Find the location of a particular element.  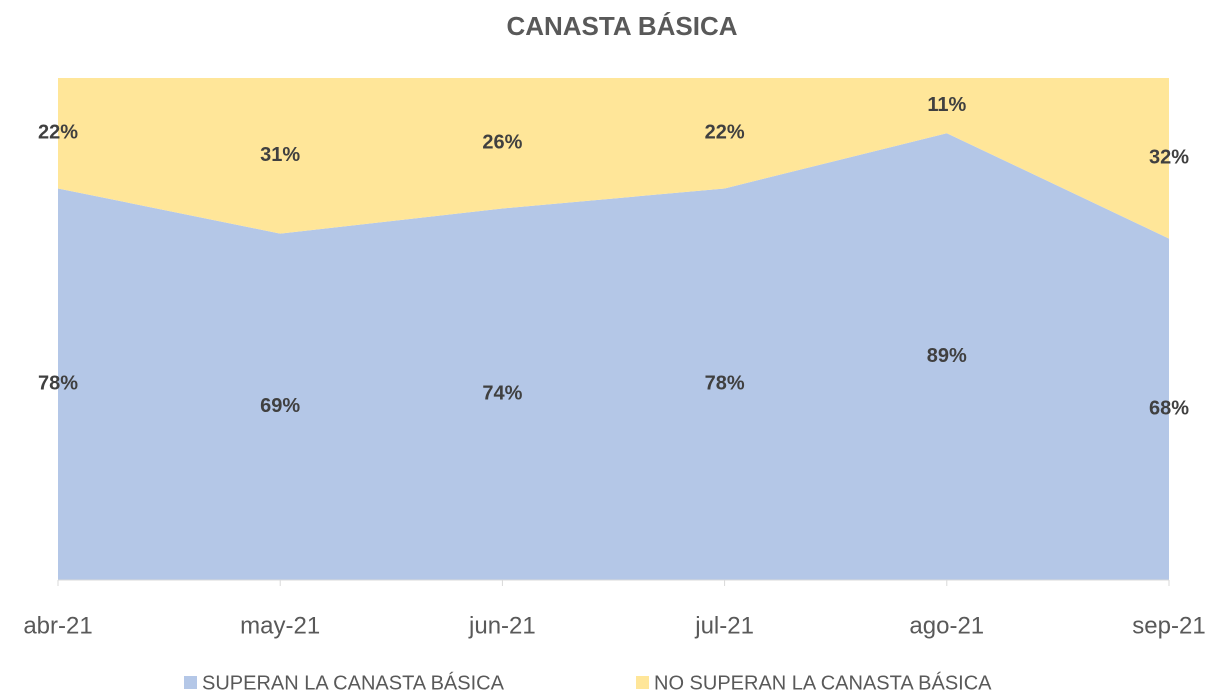

chart-title: CANASTA BÁSICA is located at coordinates (621, 26).